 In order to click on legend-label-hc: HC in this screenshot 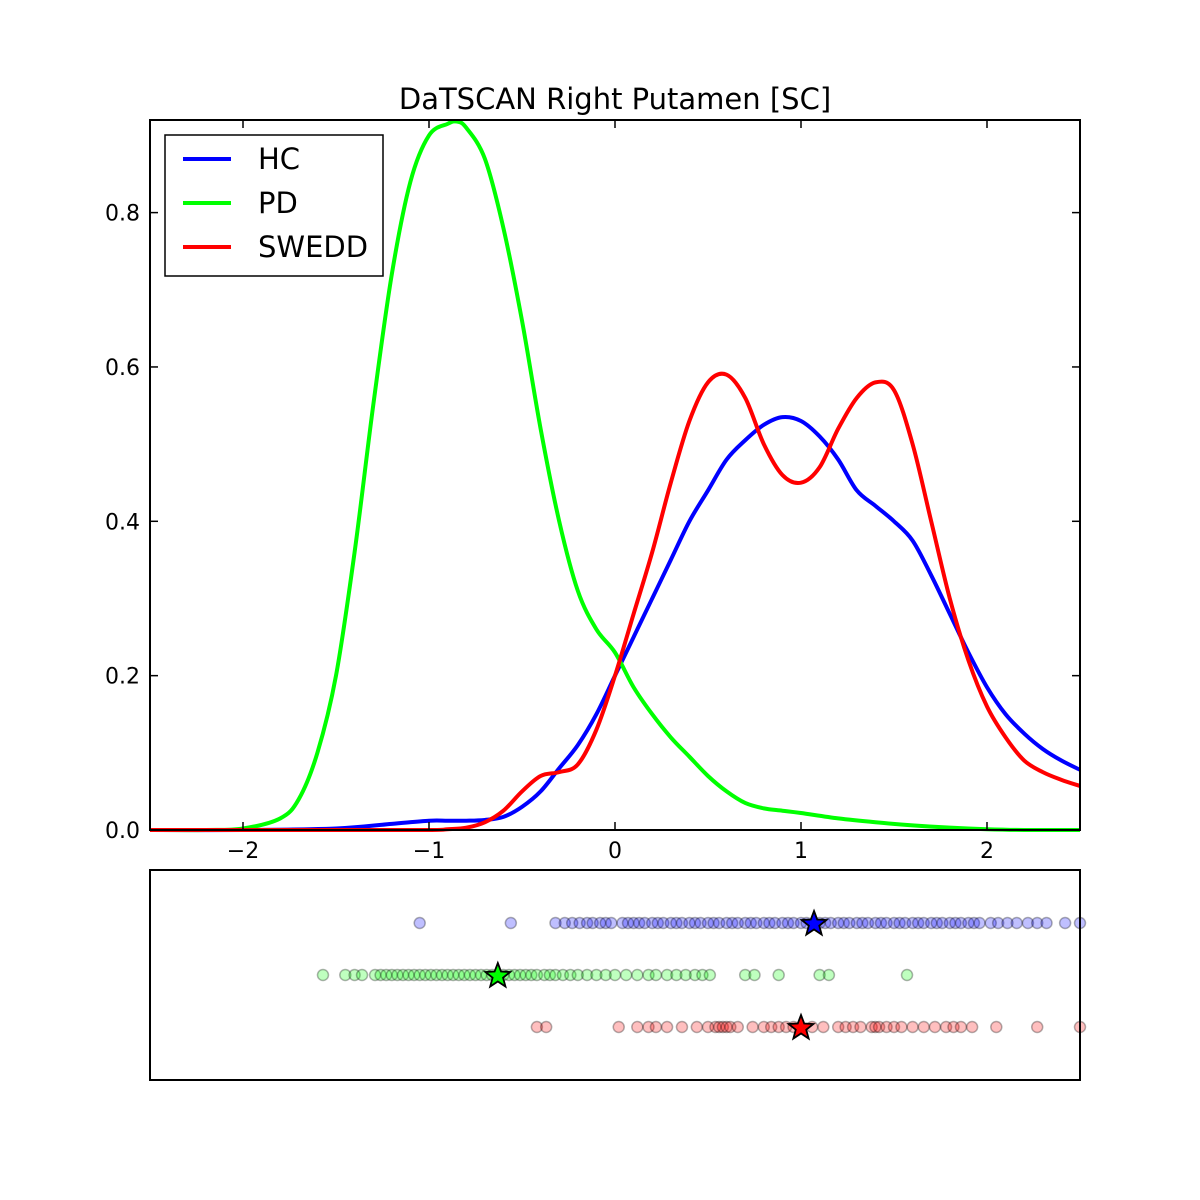, I will do `click(279, 159)`.